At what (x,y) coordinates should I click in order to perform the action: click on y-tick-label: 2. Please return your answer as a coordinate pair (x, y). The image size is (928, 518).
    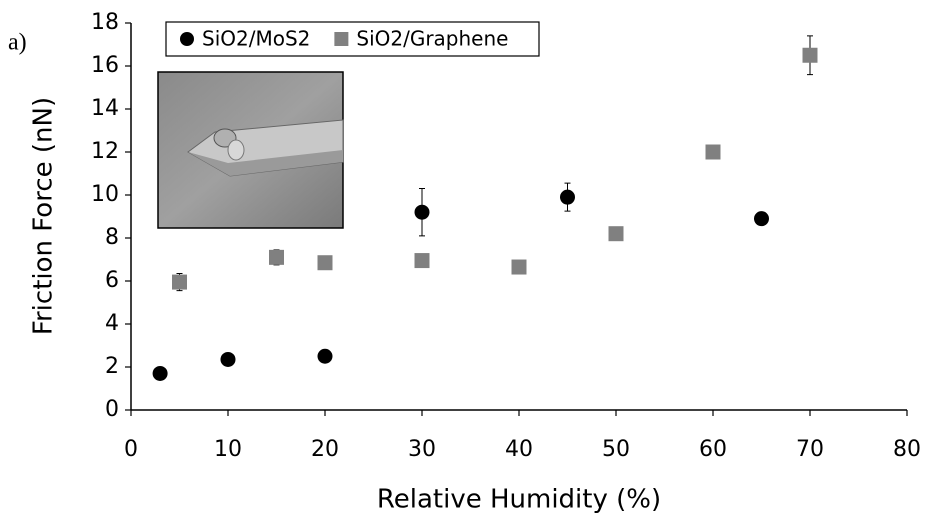
    Looking at the image, I should click on (112, 366).